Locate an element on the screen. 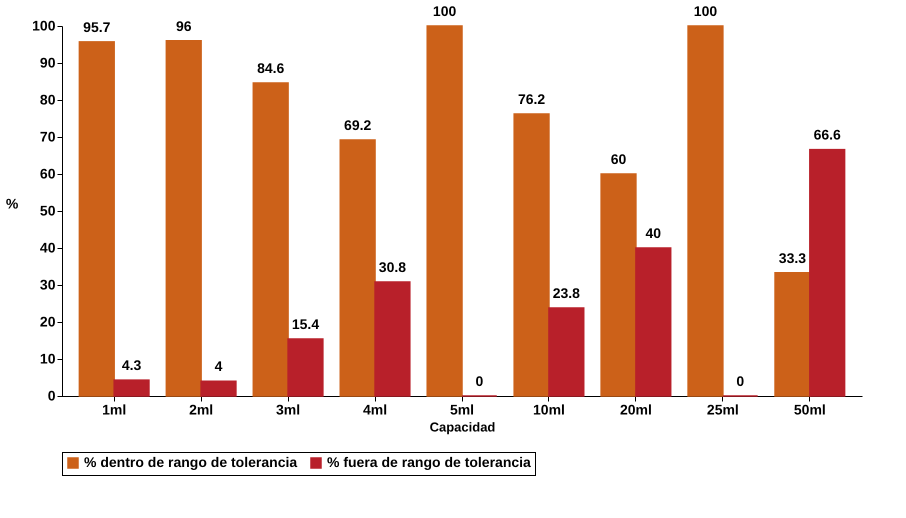 The height and width of the screenshot is (518, 906). y-tick-label: 60 is located at coordinates (48, 174).